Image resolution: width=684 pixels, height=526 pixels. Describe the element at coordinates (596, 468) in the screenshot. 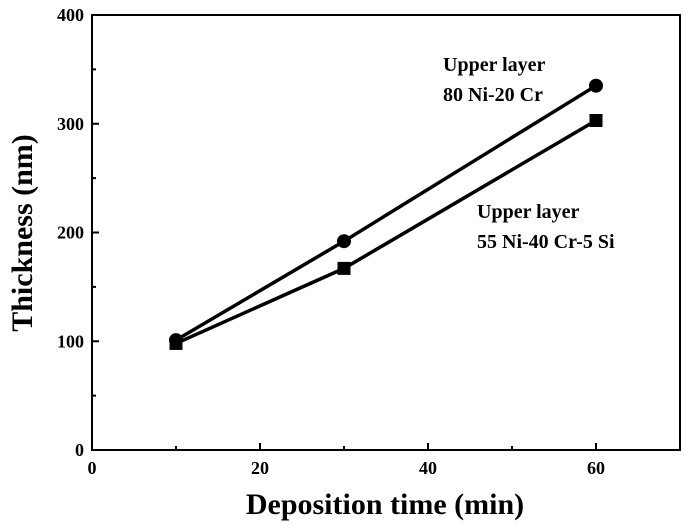

I see `x-tick-label: 60` at that location.